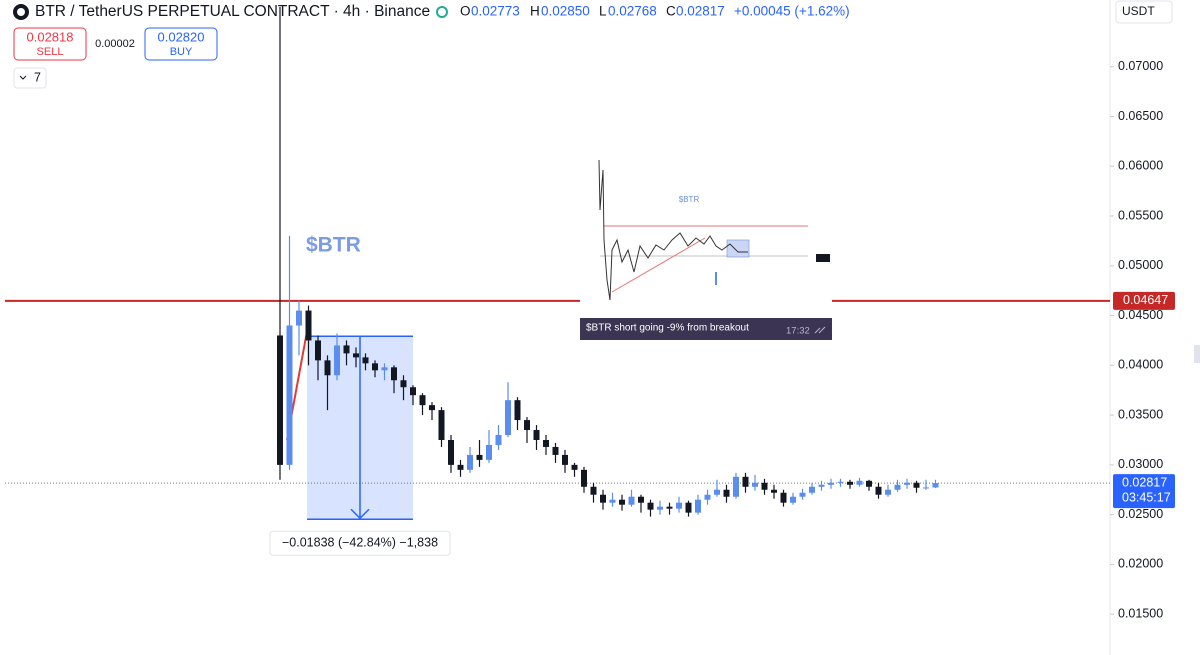  I want to click on y-tick-label: 0.01500, so click(1140, 613).